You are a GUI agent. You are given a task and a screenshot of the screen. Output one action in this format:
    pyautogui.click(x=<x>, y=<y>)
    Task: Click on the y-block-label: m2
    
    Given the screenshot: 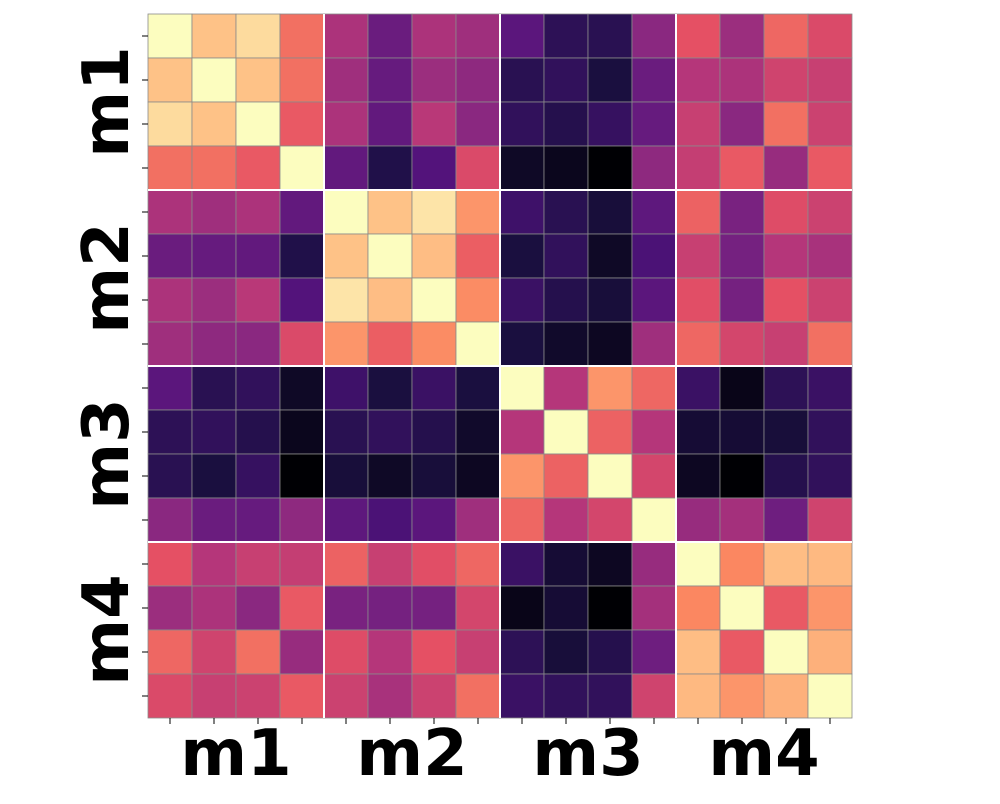 What is the action you would take?
    pyautogui.click(x=107, y=277)
    